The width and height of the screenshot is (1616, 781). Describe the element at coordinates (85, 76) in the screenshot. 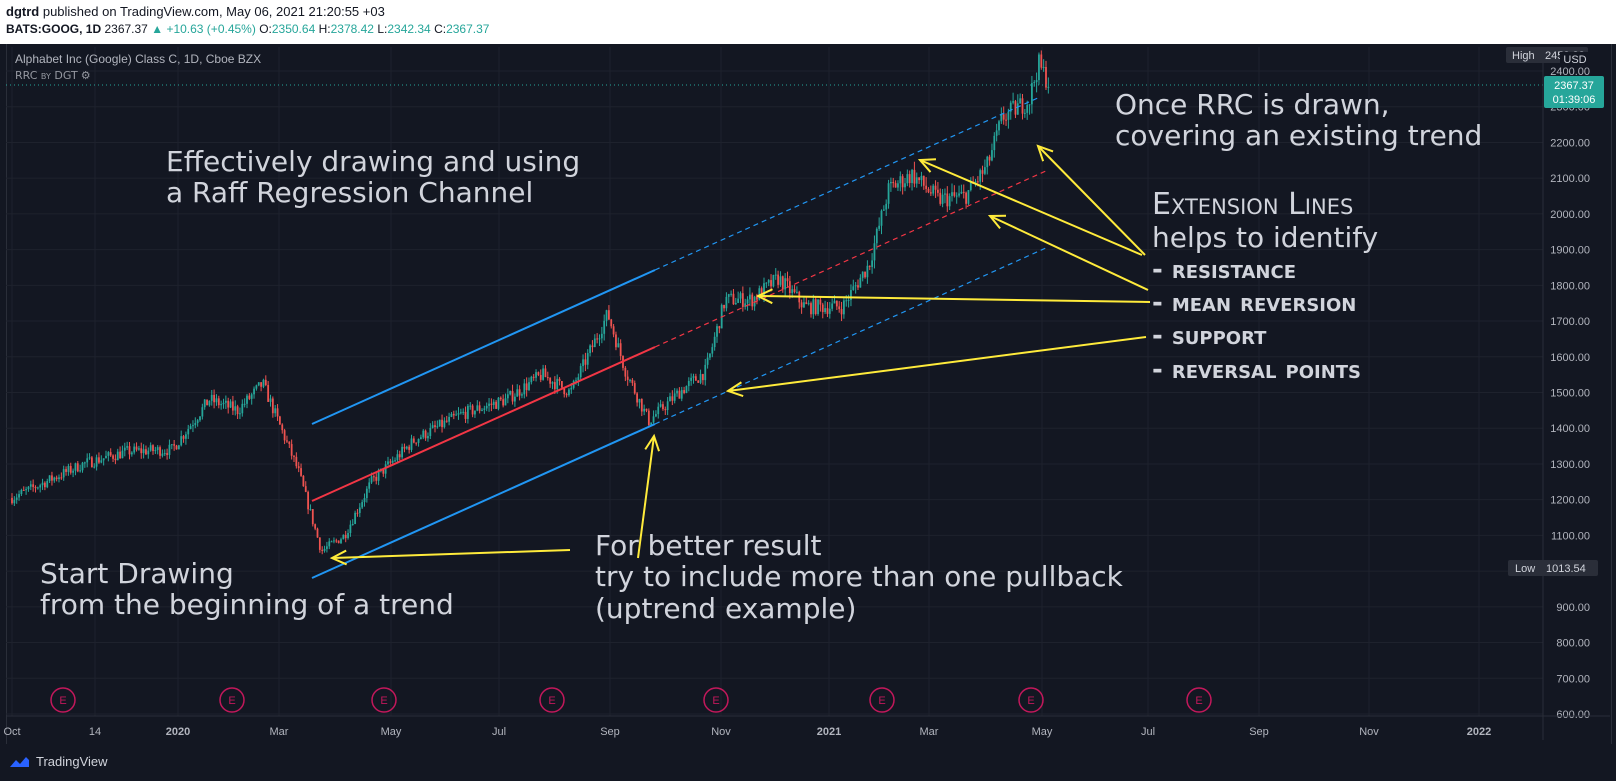

I see `indicator-settings-icon: ⚙` at that location.